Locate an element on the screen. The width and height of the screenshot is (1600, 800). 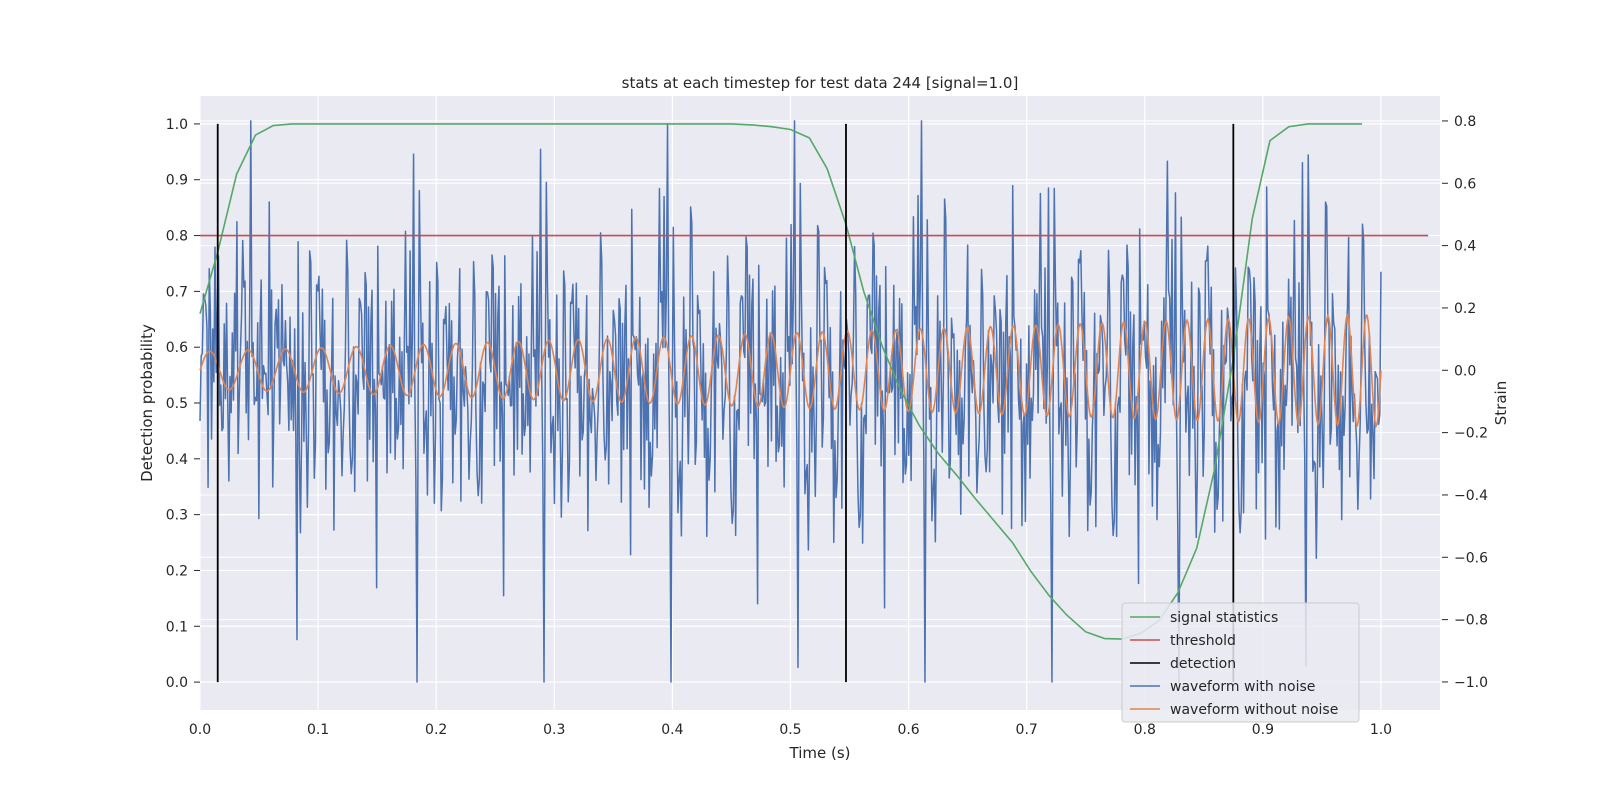
x-tick-label: 0.2 is located at coordinates (436, 730).